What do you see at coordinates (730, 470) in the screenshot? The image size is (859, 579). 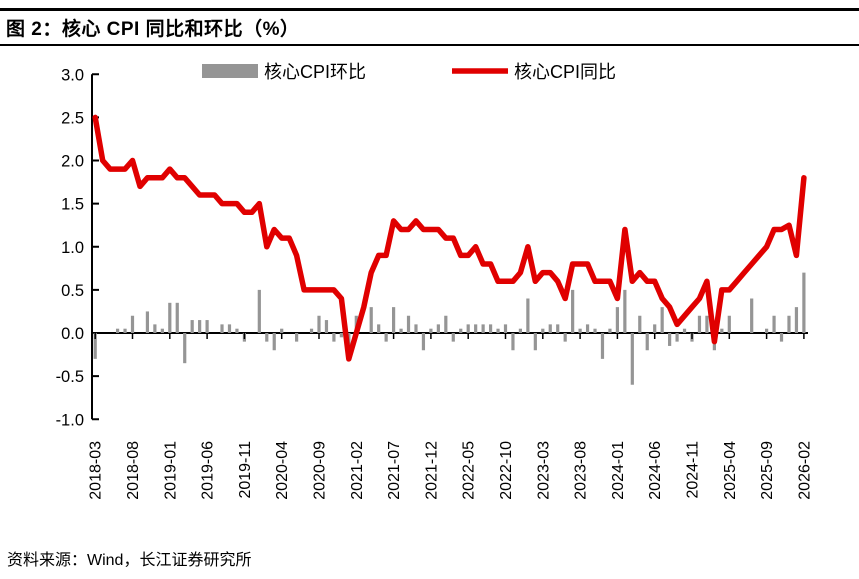 I see `x-axis-label: 2025-04` at bounding box center [730, 470].